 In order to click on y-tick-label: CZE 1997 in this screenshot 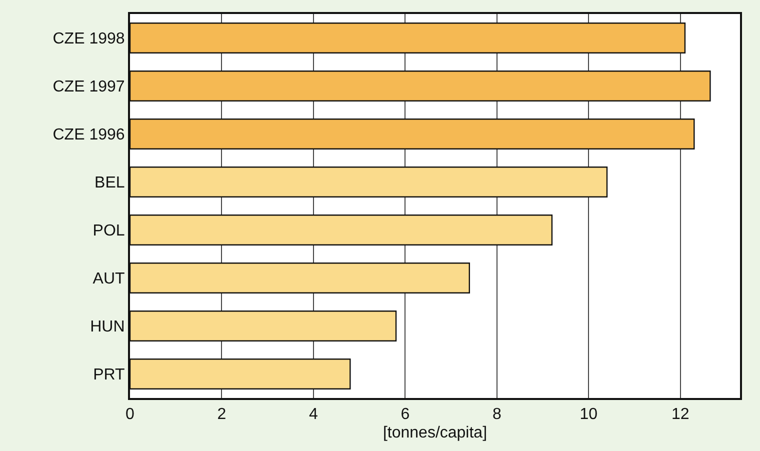, I will do `click(88, 87)`.